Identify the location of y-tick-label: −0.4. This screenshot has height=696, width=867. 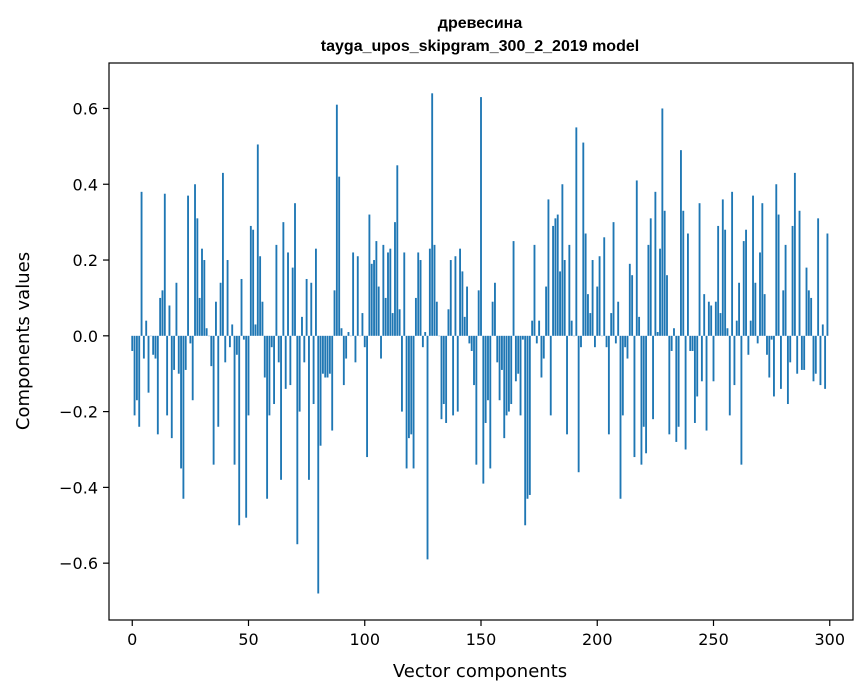
(78, 487).